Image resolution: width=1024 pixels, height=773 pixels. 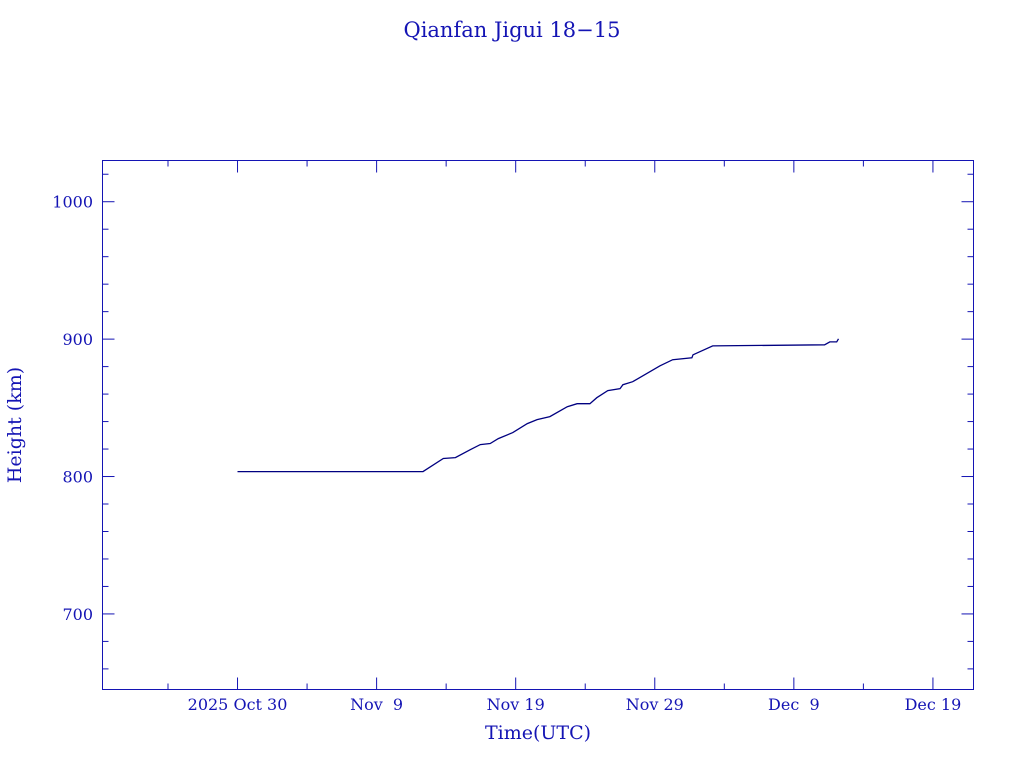 I want to click on x-tick-label: Nov 19, so click(x=516, y=704).